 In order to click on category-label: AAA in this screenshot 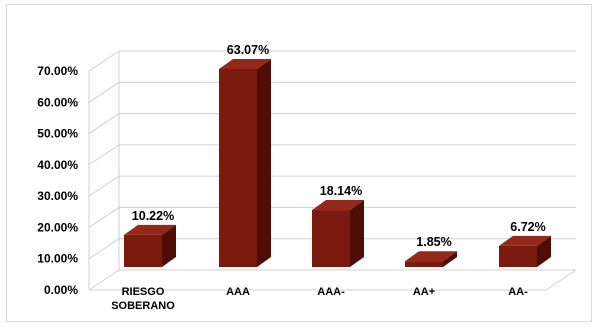, I will do `click(238, 292)`.